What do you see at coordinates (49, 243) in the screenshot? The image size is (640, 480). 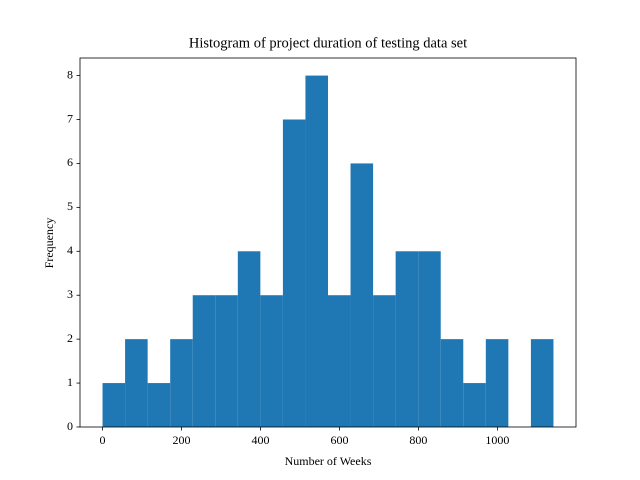 I see `y-axis-label: Frequency` at bounding box center [49, 243].